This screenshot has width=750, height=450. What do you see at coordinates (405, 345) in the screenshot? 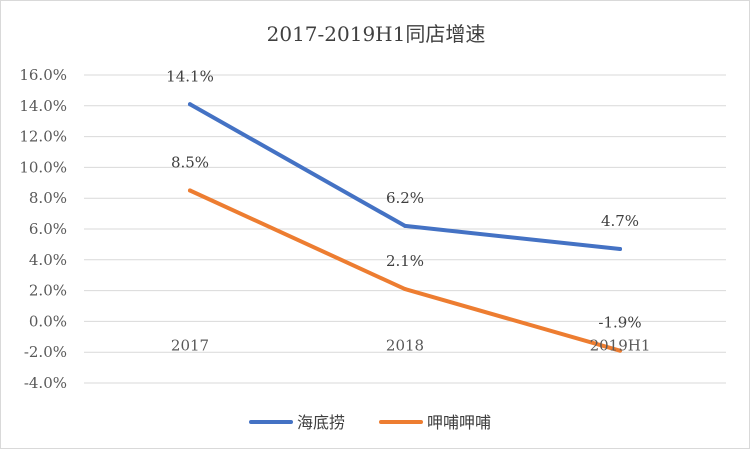
I see `x-tick-label: 2018` at bounding box center [405, 345].